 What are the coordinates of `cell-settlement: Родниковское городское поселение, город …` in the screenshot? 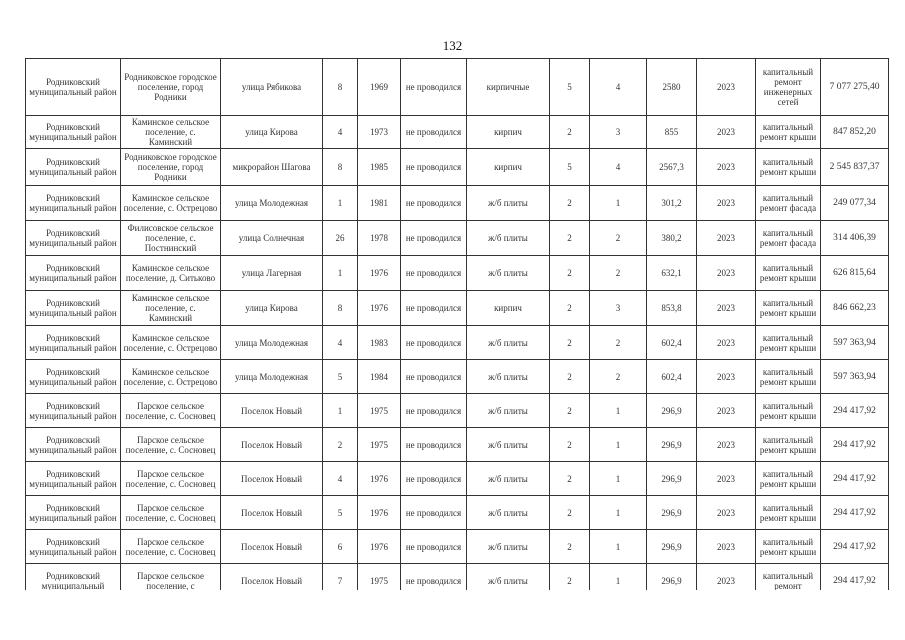 It's located at (170, 167).